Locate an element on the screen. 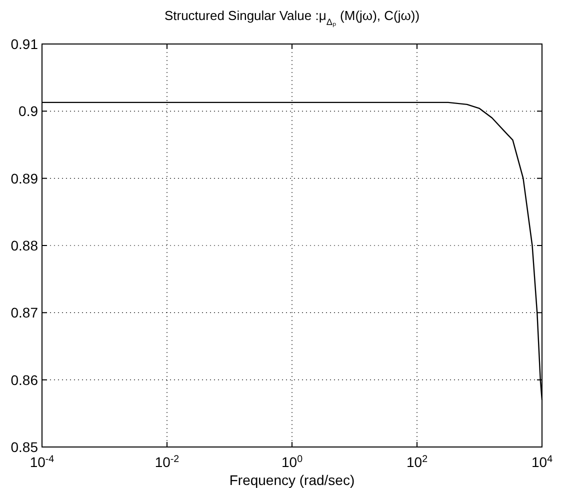 The height and width of the screenshot is (488, 562). x-axis-title: Frequency (rad/sec) is located at coordinates (292, 480).